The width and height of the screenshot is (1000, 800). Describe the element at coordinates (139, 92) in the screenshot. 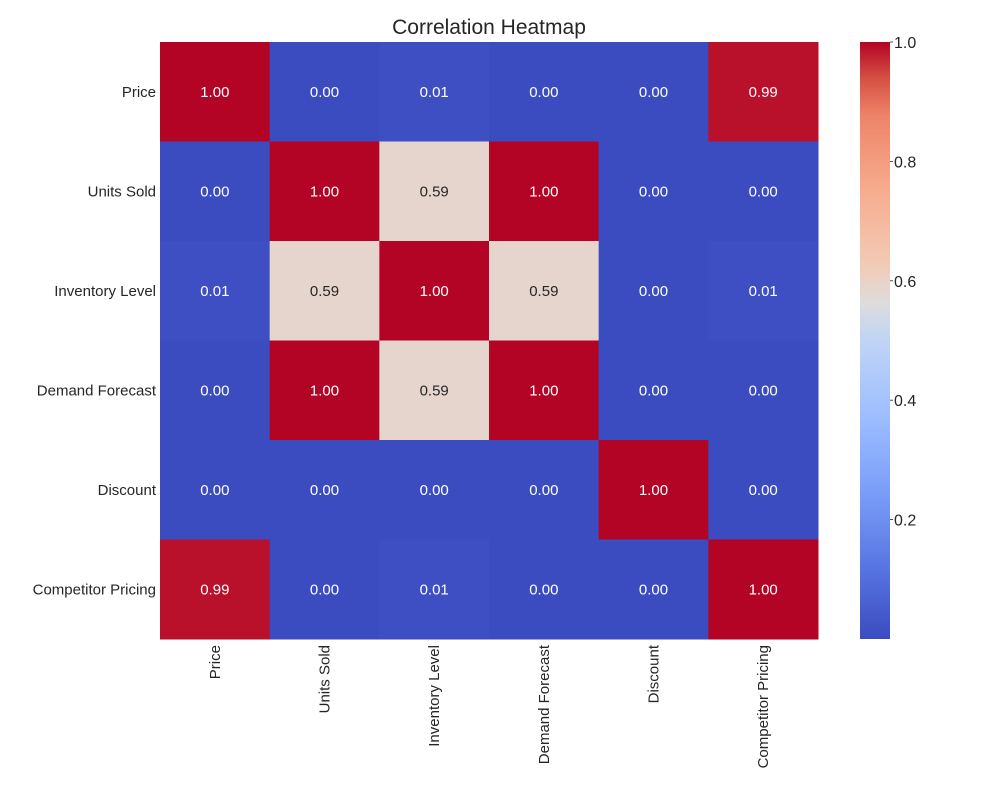

I see `y-tick-label: Price` at that location.